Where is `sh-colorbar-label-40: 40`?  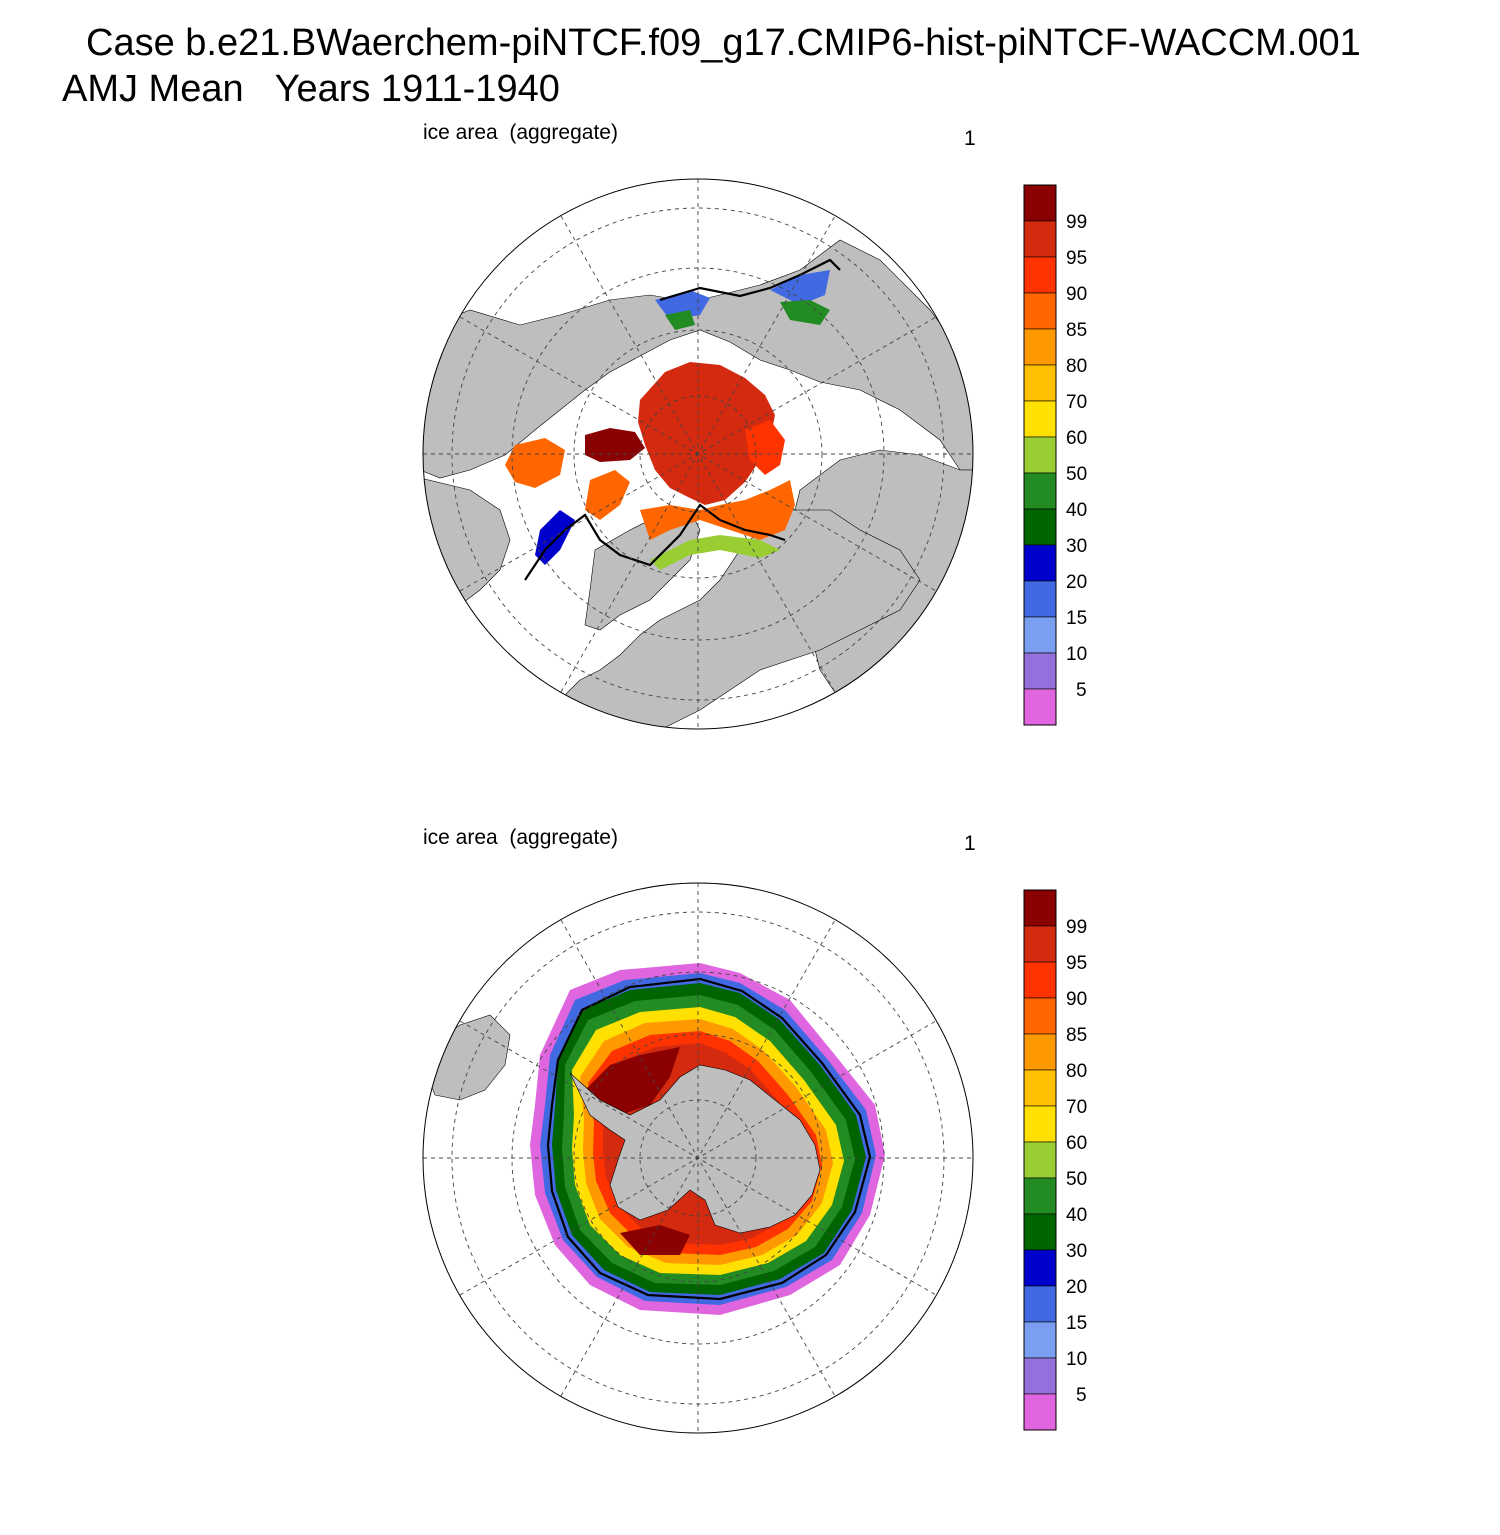
sh-colorbar-label-40: 40 is located at coordinates (1076, 1215).